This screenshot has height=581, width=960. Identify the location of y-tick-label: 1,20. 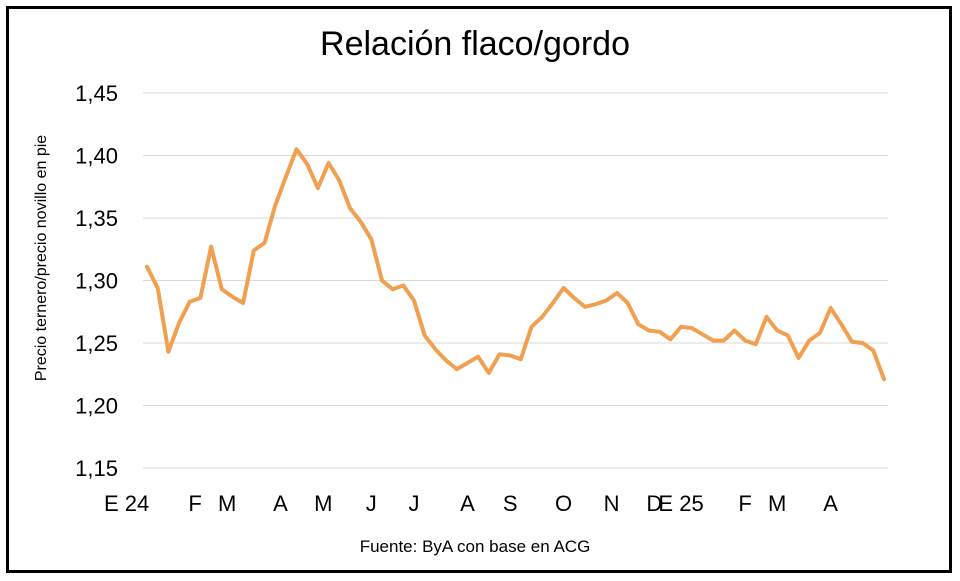
(96, 406).